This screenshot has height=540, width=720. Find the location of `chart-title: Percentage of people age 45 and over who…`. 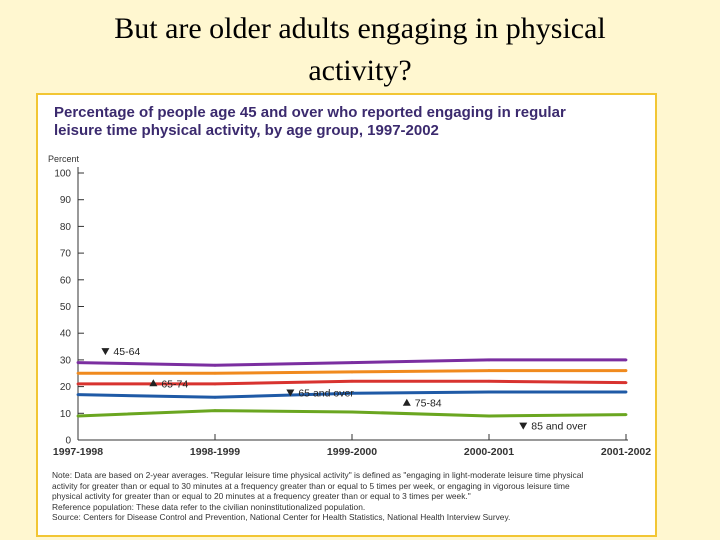

chart-title: Percentage of people age 45 and over who… is located at coordinates (349, 122).